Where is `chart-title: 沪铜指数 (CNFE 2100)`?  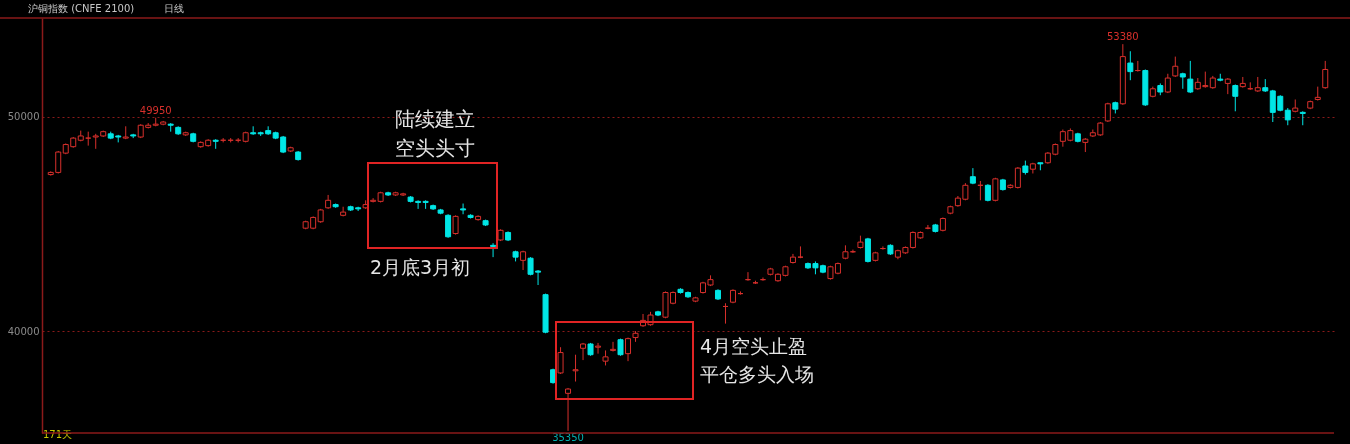 chart-title: 沪铜指数 (CNFE 2100) is located at coordinates (81, 8).